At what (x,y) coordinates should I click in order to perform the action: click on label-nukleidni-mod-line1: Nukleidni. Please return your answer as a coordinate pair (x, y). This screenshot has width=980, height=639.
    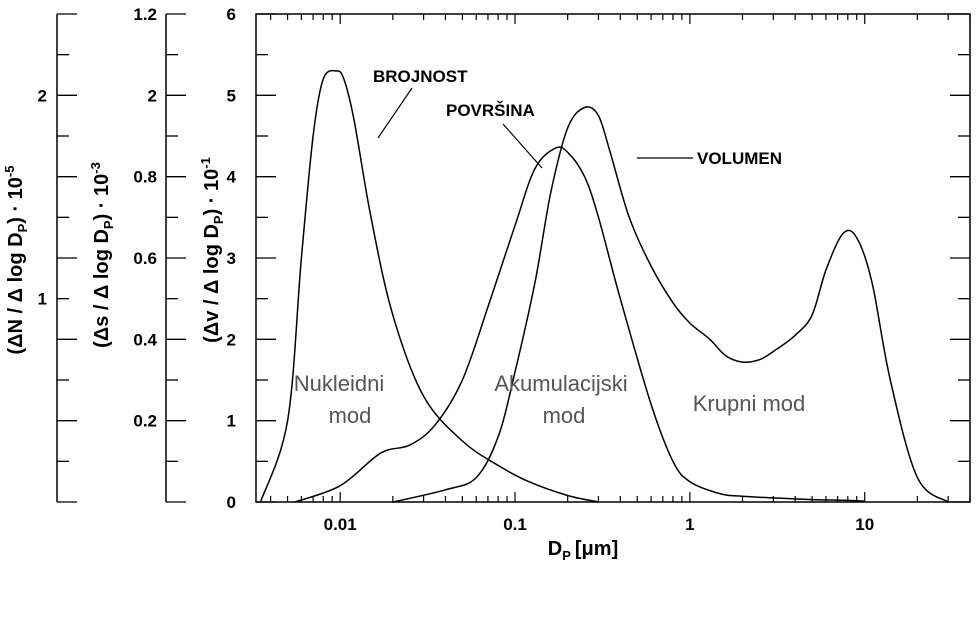
    Looking at the image, I should click on (339, 383).